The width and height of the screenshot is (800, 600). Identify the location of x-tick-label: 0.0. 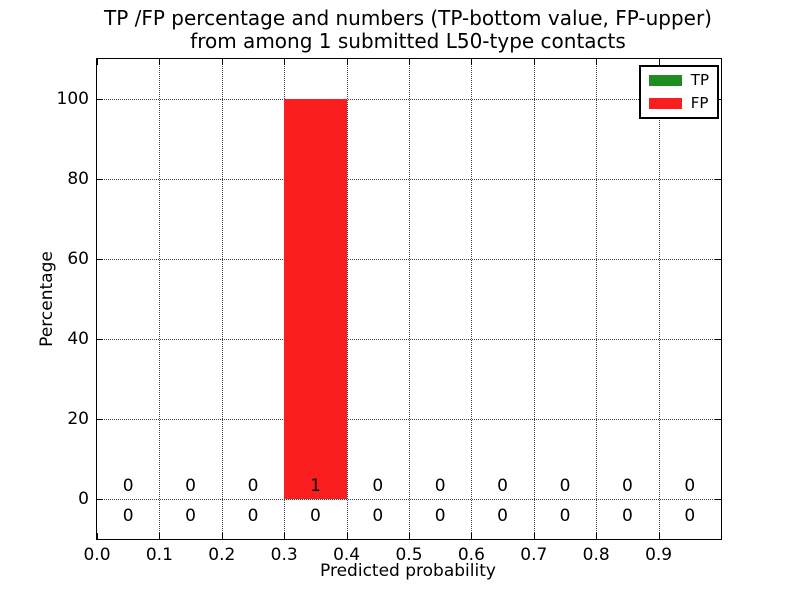
(97, 555).